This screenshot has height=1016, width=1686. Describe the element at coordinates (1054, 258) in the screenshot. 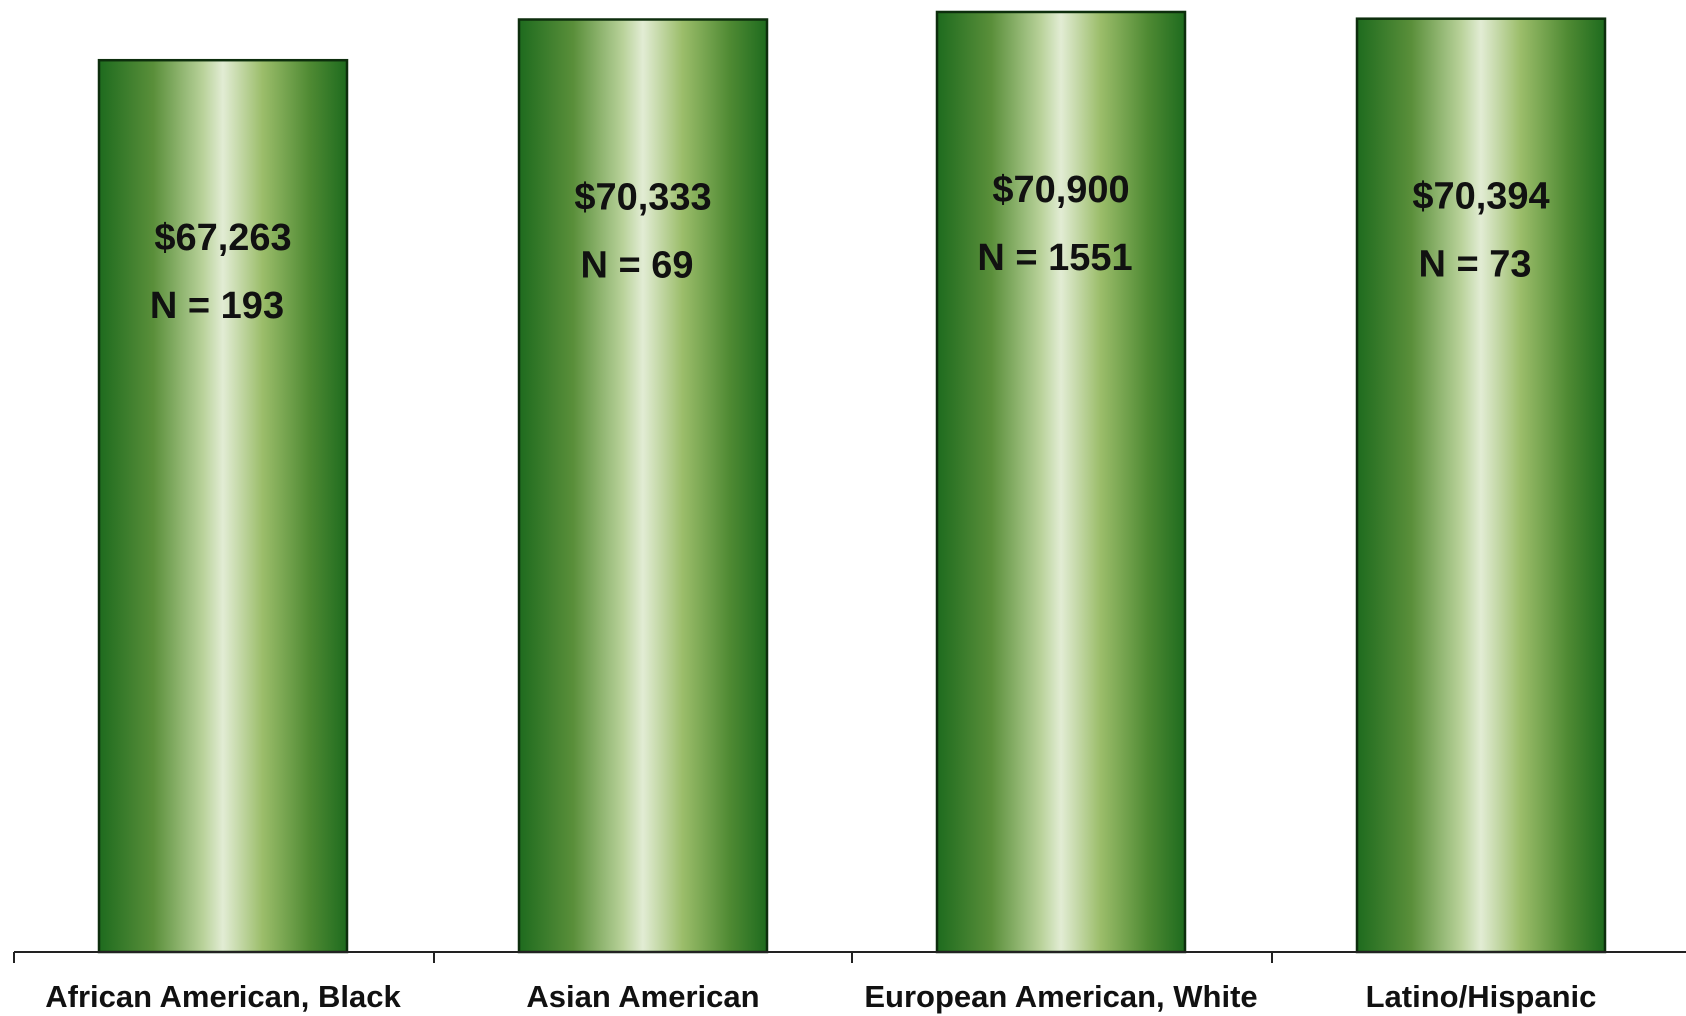

I see `bar-n-label-2: N = 1551` at that location.